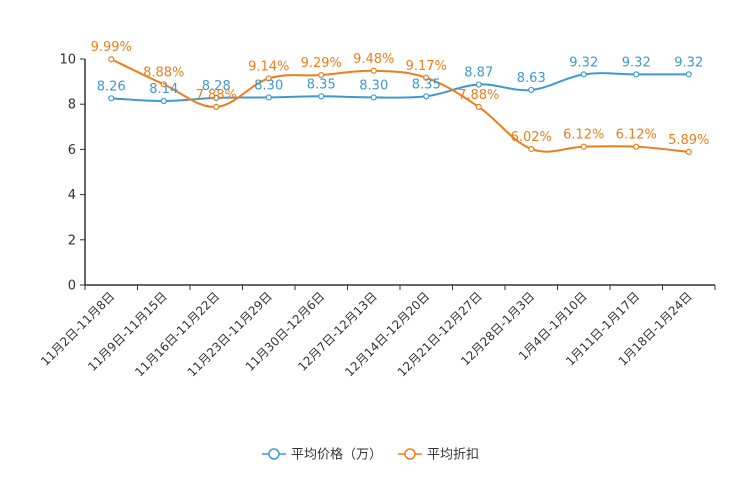 This screenshot has width=744, height=500. Describe the element at coordinates (72, 195) in the screenshot. I see `y-tick-label: 4` at that location.